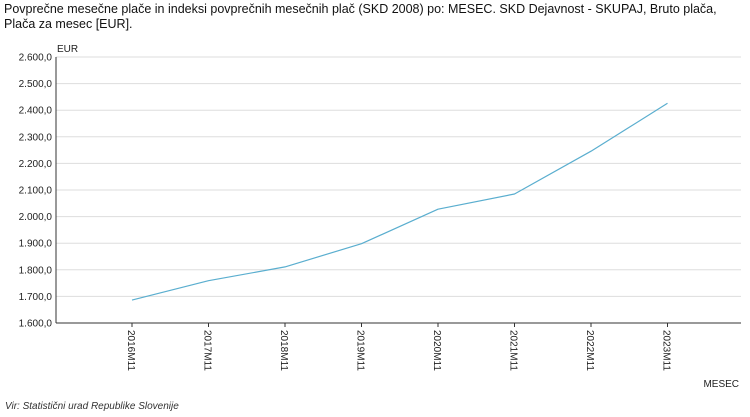 The height and width of the screenshot is (417, 750). Describe the element at coordinates (36, 137) in the screenshot. I see `y-tick-label: 2.300,0` at that location.